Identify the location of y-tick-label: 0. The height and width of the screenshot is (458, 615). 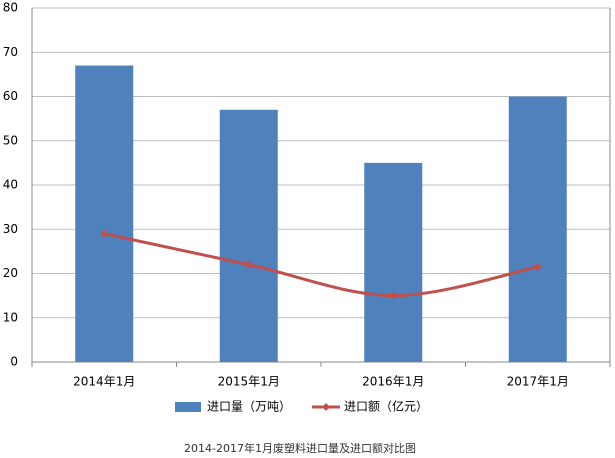
(14, 362).